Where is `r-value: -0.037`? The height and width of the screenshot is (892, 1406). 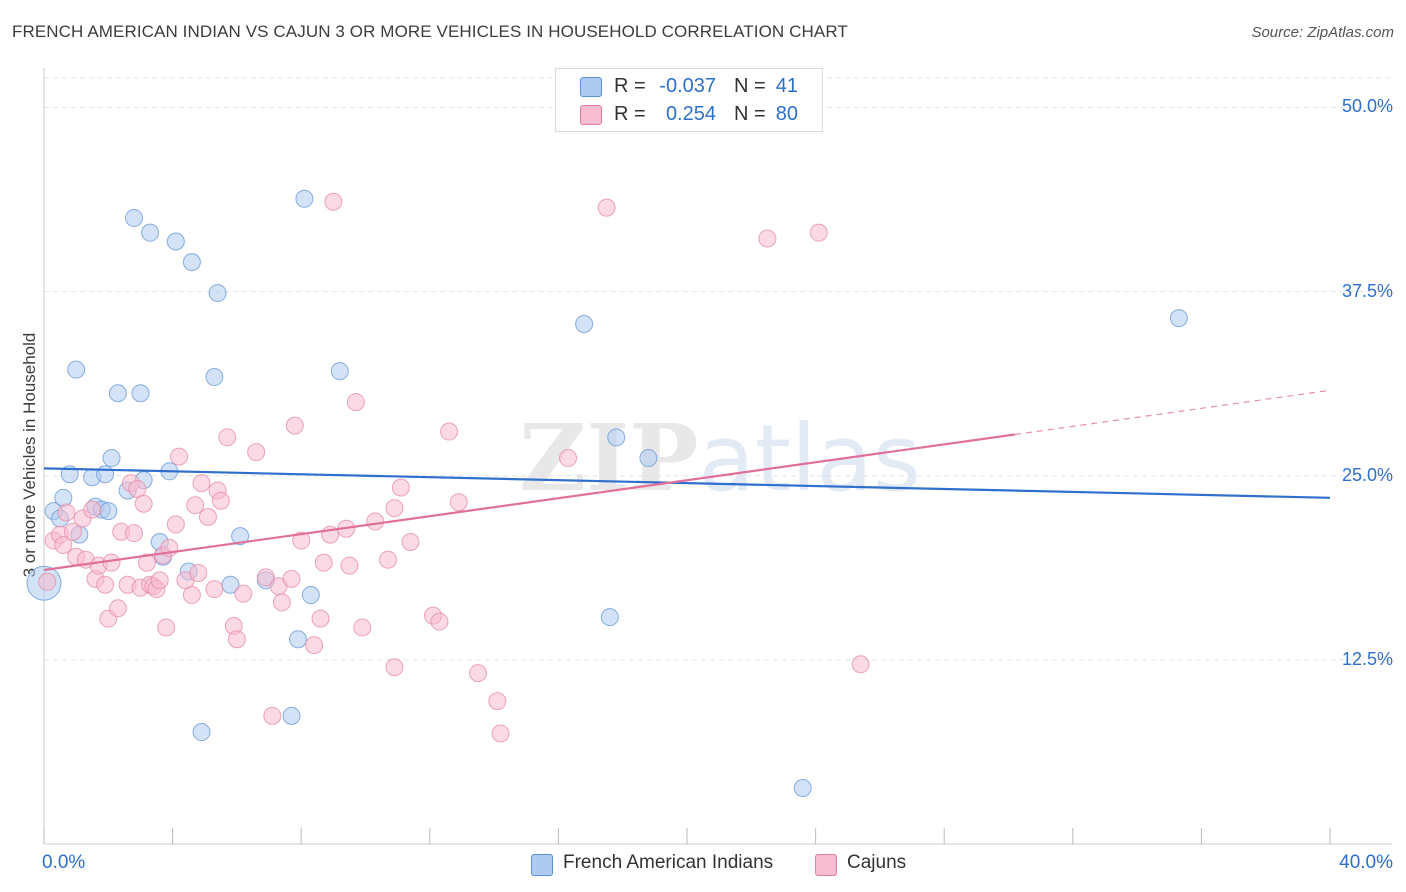 r-value: -0.037 is located at coordinates (687, 86).